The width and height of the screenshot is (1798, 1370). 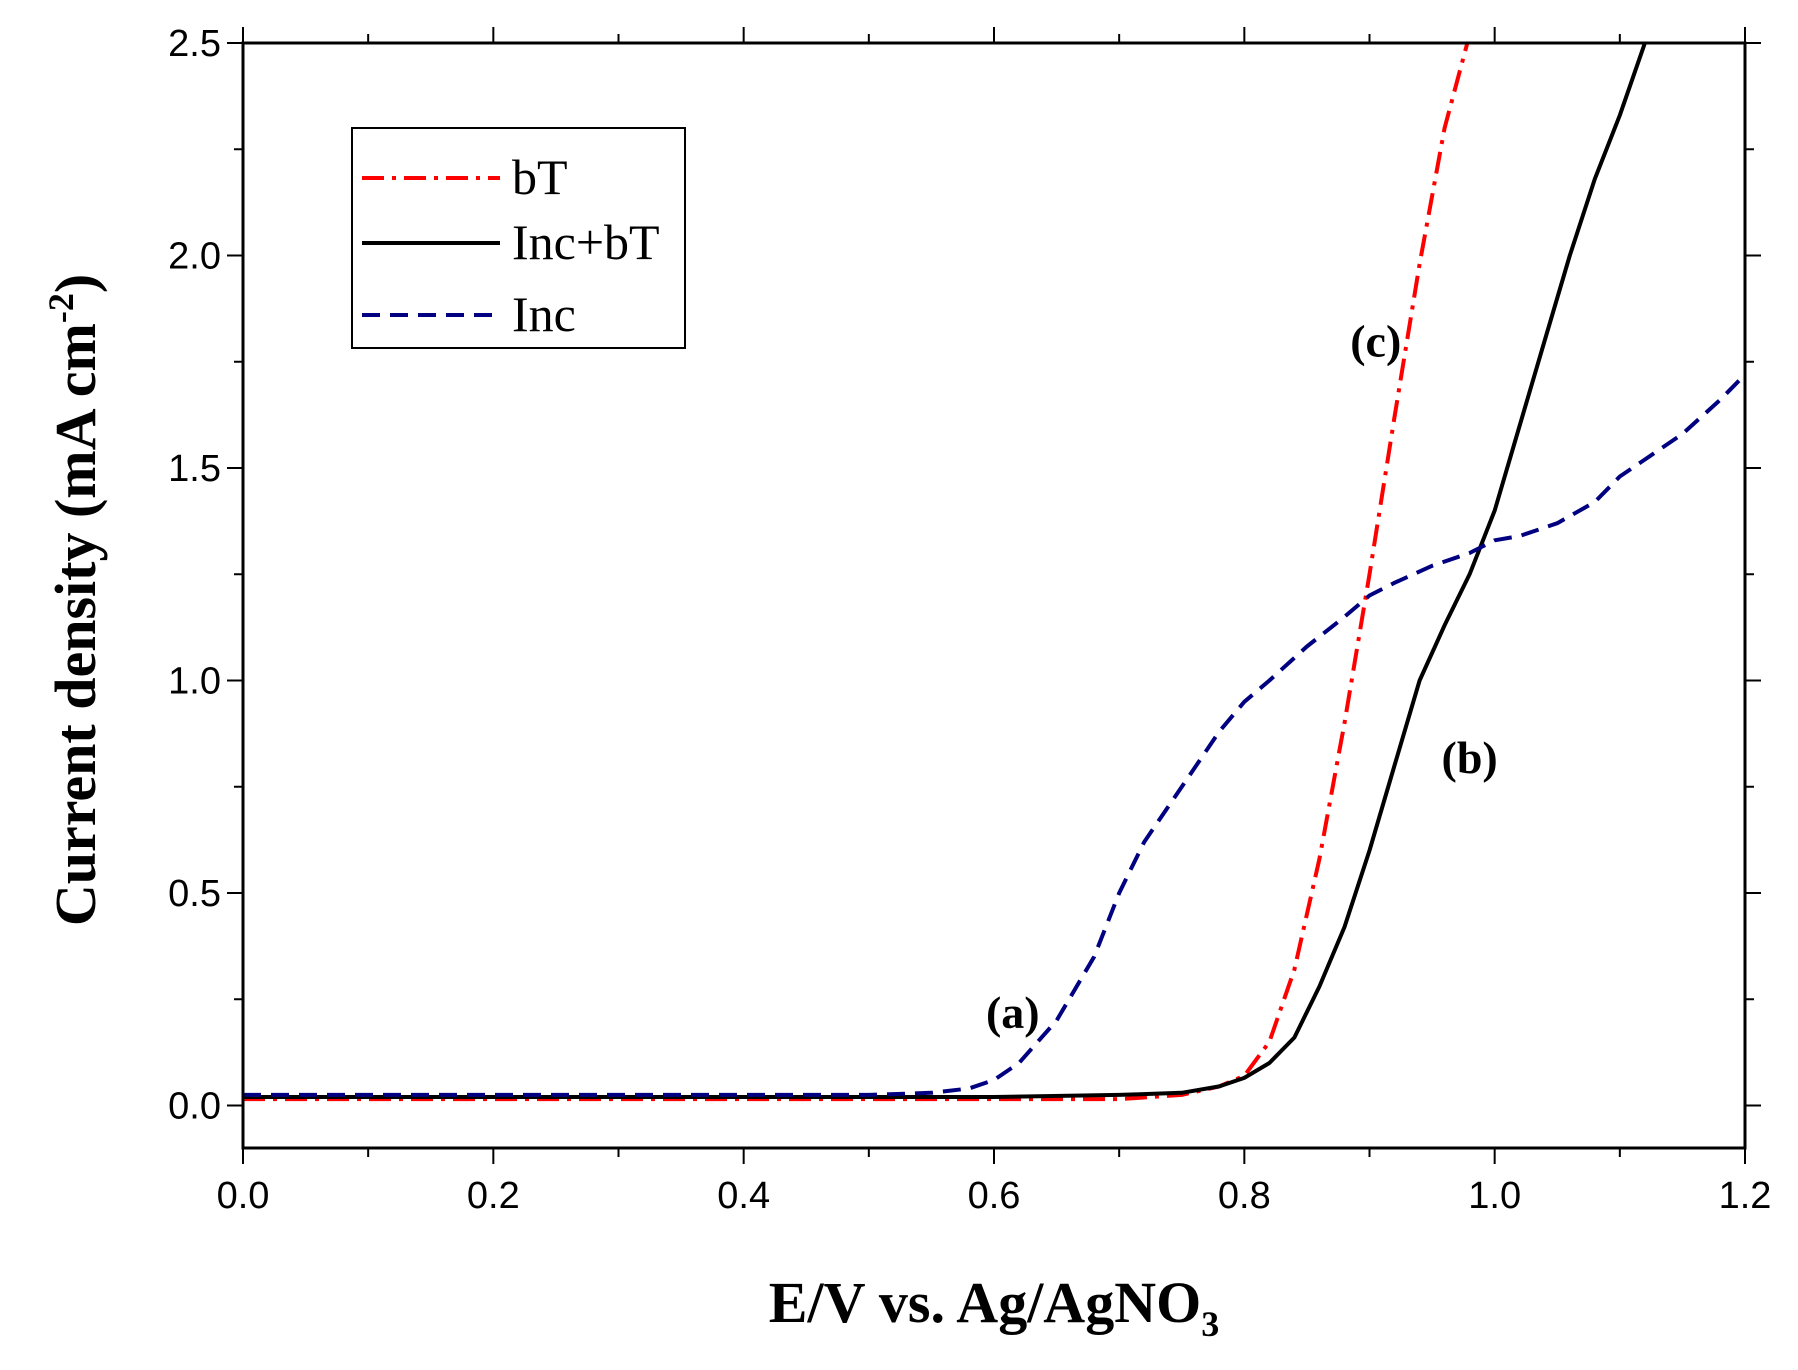 I want to click on y-tick-label: 1.0, so click(x=194, y=682).